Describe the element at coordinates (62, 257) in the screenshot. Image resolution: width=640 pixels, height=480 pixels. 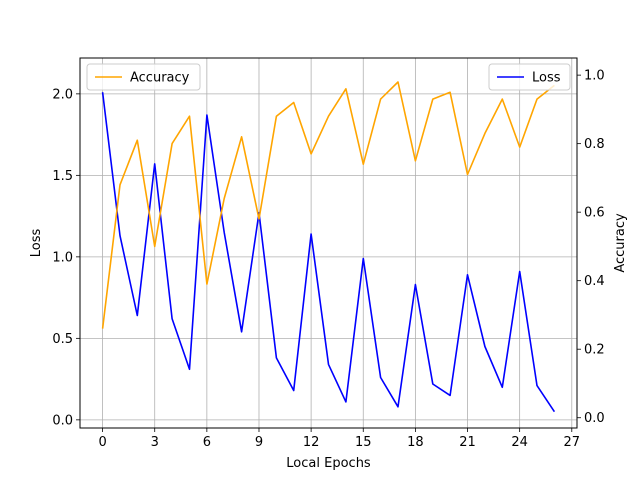
I see `y-tick-label-left: 1.0` at that location.